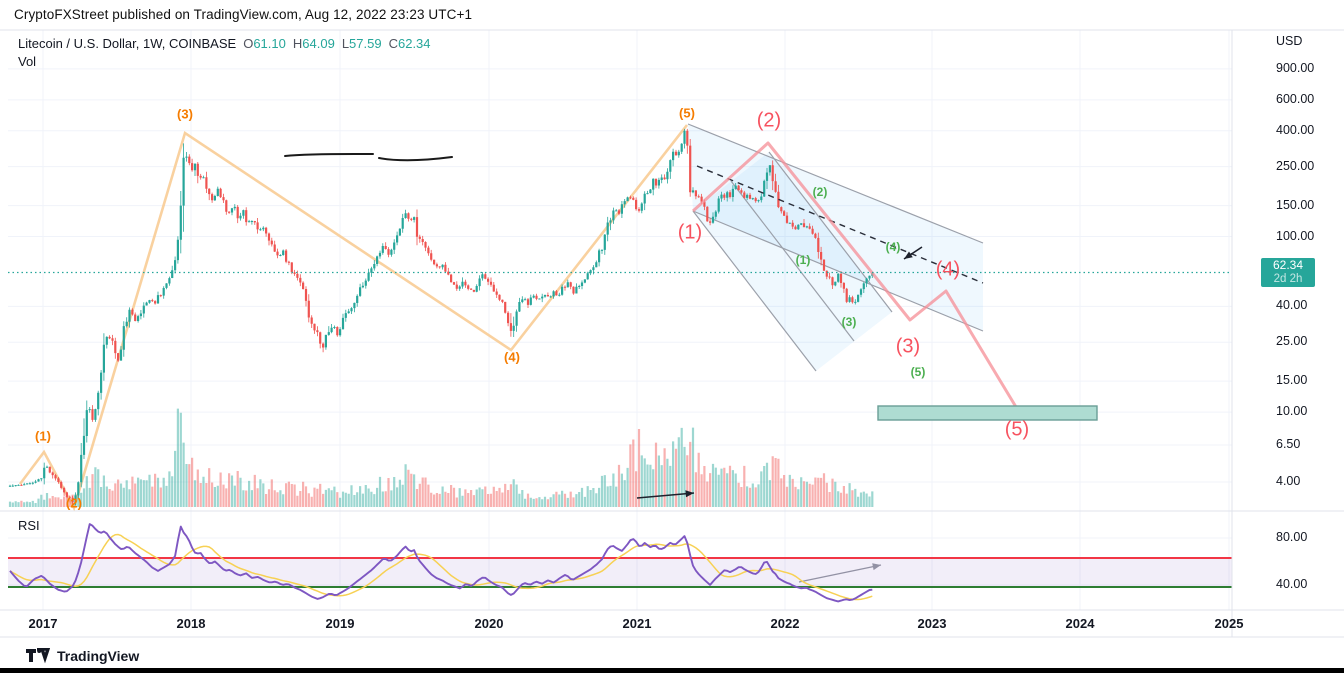 The image size is (1344, 673). Describe the element at coordinates (1288, 443) in the screenshot. I see `price-axis-label: 6.50` at that location.